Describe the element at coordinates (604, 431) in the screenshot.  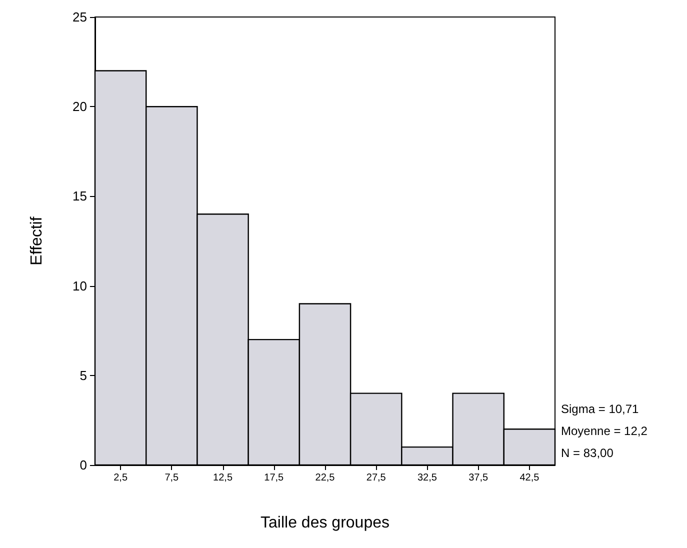
I see `text: Moyenne = 12,2` at that location.